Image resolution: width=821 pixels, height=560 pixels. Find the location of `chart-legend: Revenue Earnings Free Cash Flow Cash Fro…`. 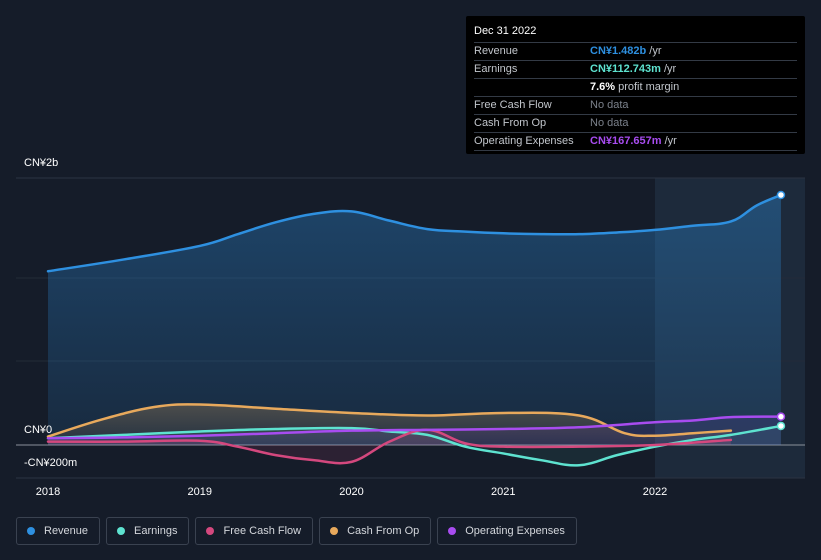

chart-legend: Revenue Earnings Free Cash Flow Cash Fro… is located at coordinates (296, 531).